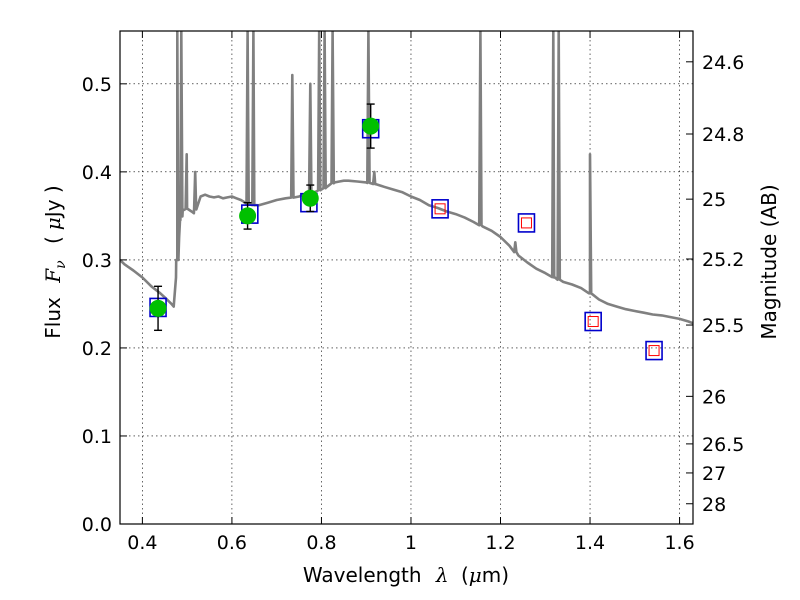 Image resolution: width=800 pixels, height=600 pixels. What do you see at coordinates (723, 63) in the screenshot?
I see `y2-tick-label: 24.6` at bounding box center [723, 63].